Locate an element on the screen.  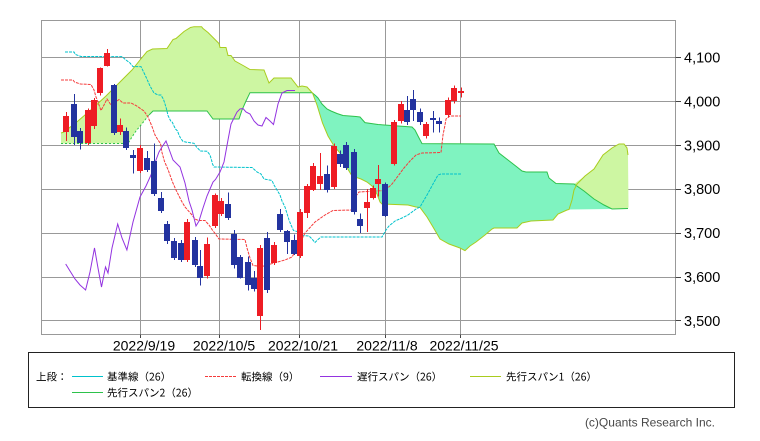
svg-text: 2022/11/8 is located at coordinates (386, 346).